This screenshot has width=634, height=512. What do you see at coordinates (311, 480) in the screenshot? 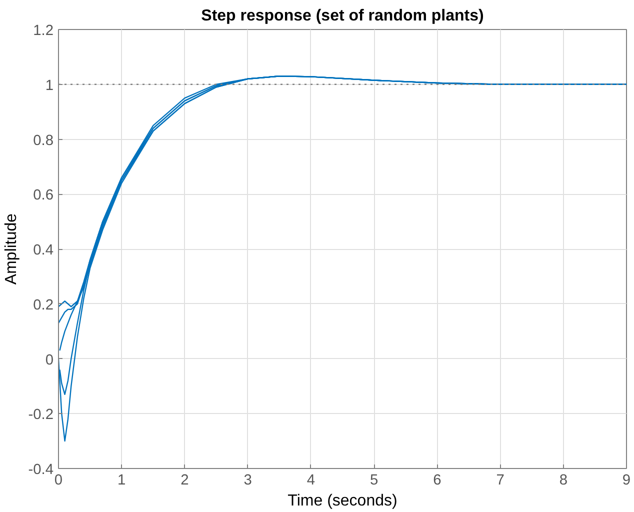
I see `x-tick-label: 4` at bounding box center [311, 480].